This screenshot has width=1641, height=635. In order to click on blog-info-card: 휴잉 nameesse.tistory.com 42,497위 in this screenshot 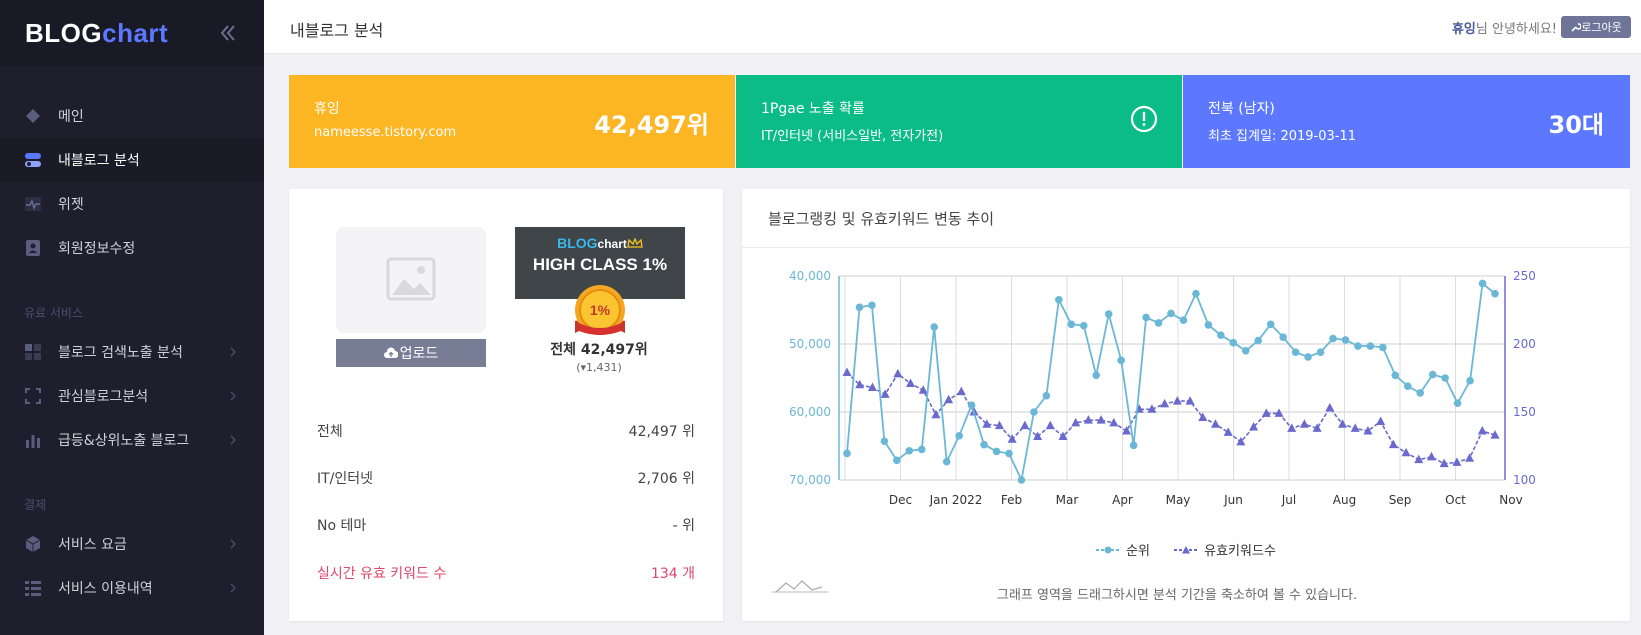, I will do `click(512, 121)`.